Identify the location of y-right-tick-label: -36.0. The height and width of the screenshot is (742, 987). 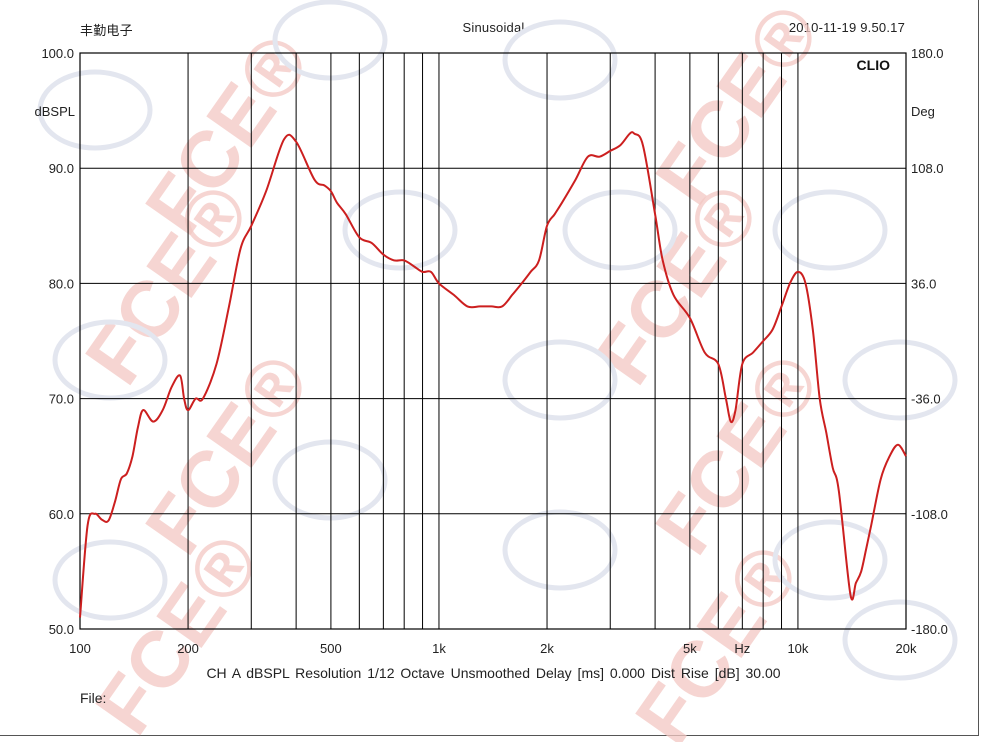
(926, 399).